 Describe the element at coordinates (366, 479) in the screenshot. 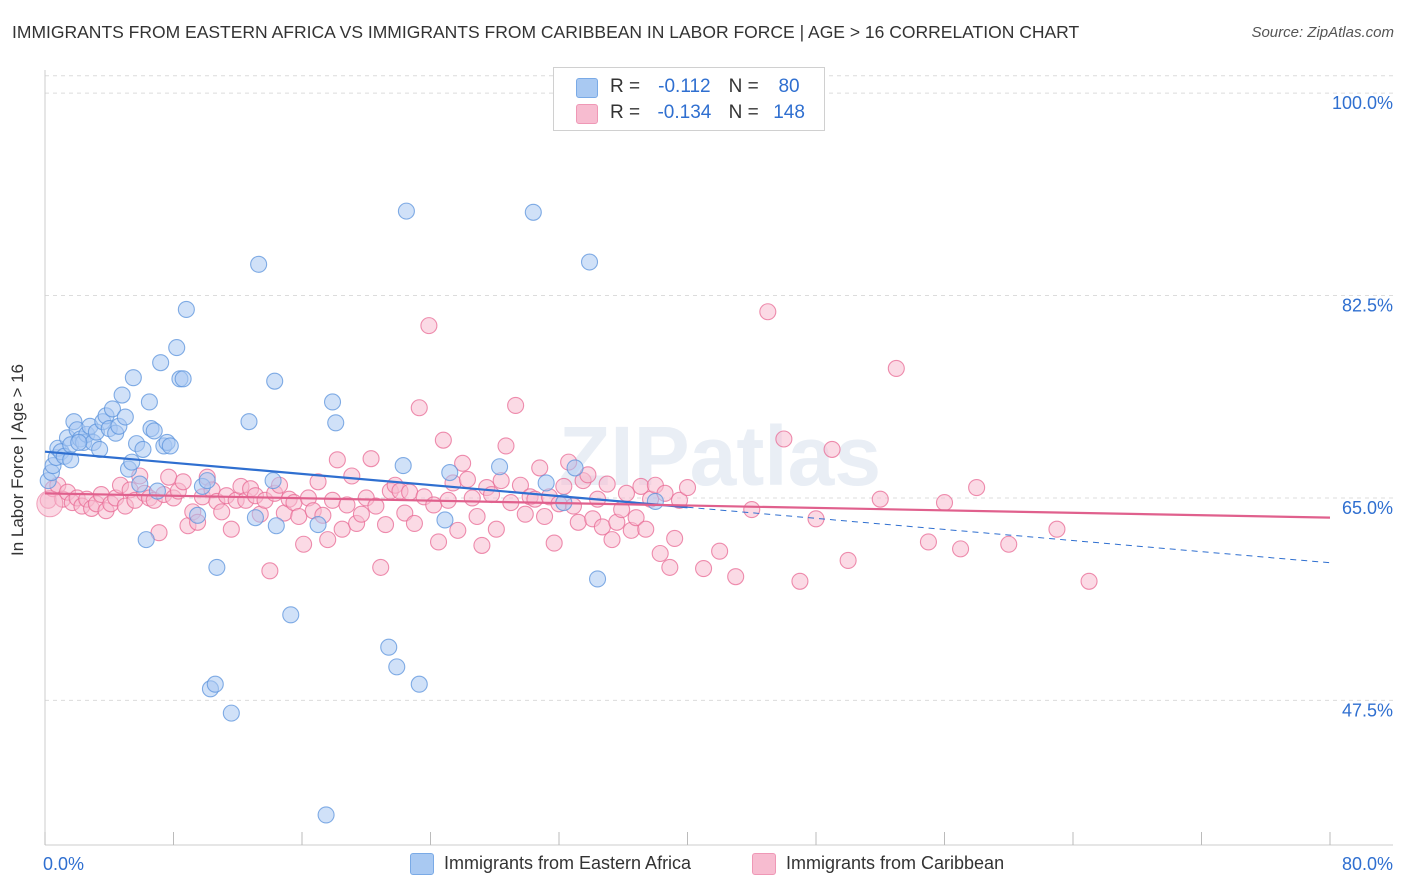

I see `eastern-africa-trend-line` at that location.